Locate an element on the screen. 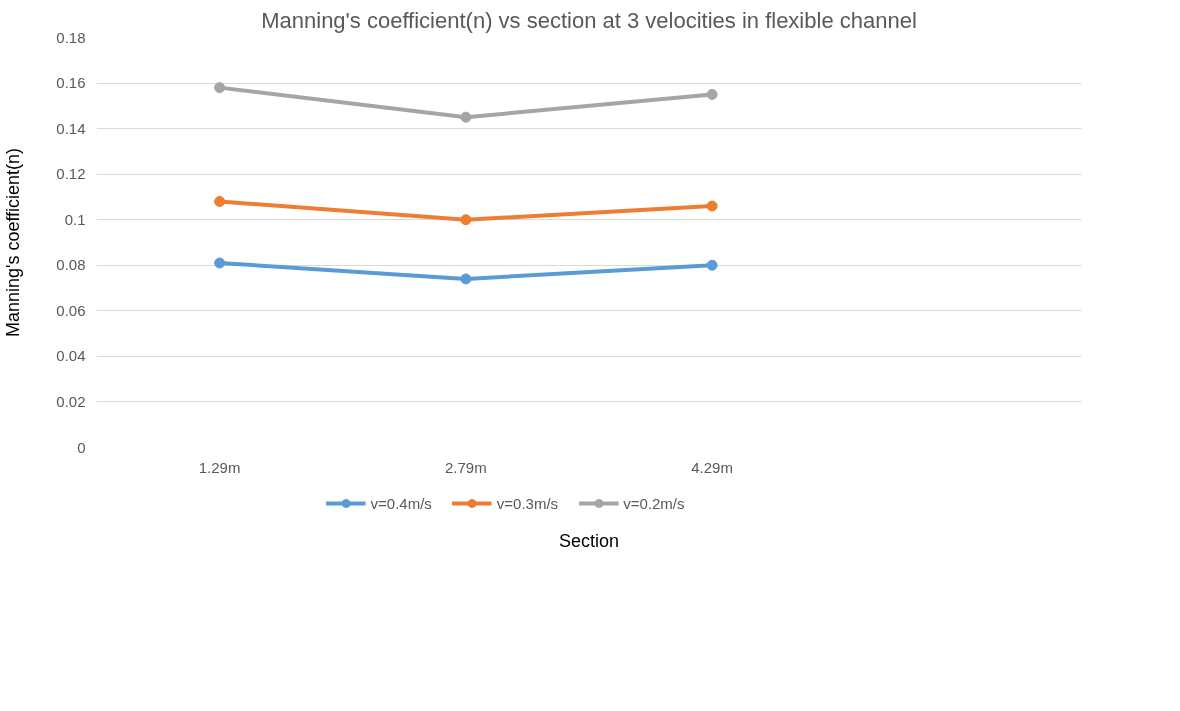 Image resolution: width=1180 pixels, height=711 pixels. chart-title: Manning's coefficient(n) vs section at 3 velocities in flexible channel is located at coordinates (589, 20).